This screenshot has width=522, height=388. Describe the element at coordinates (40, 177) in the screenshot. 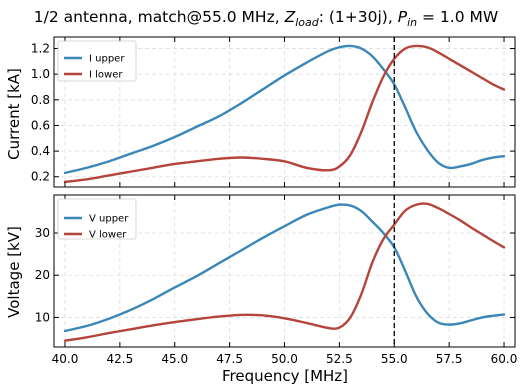

I see `y-tick-label: 0.2` at that location.